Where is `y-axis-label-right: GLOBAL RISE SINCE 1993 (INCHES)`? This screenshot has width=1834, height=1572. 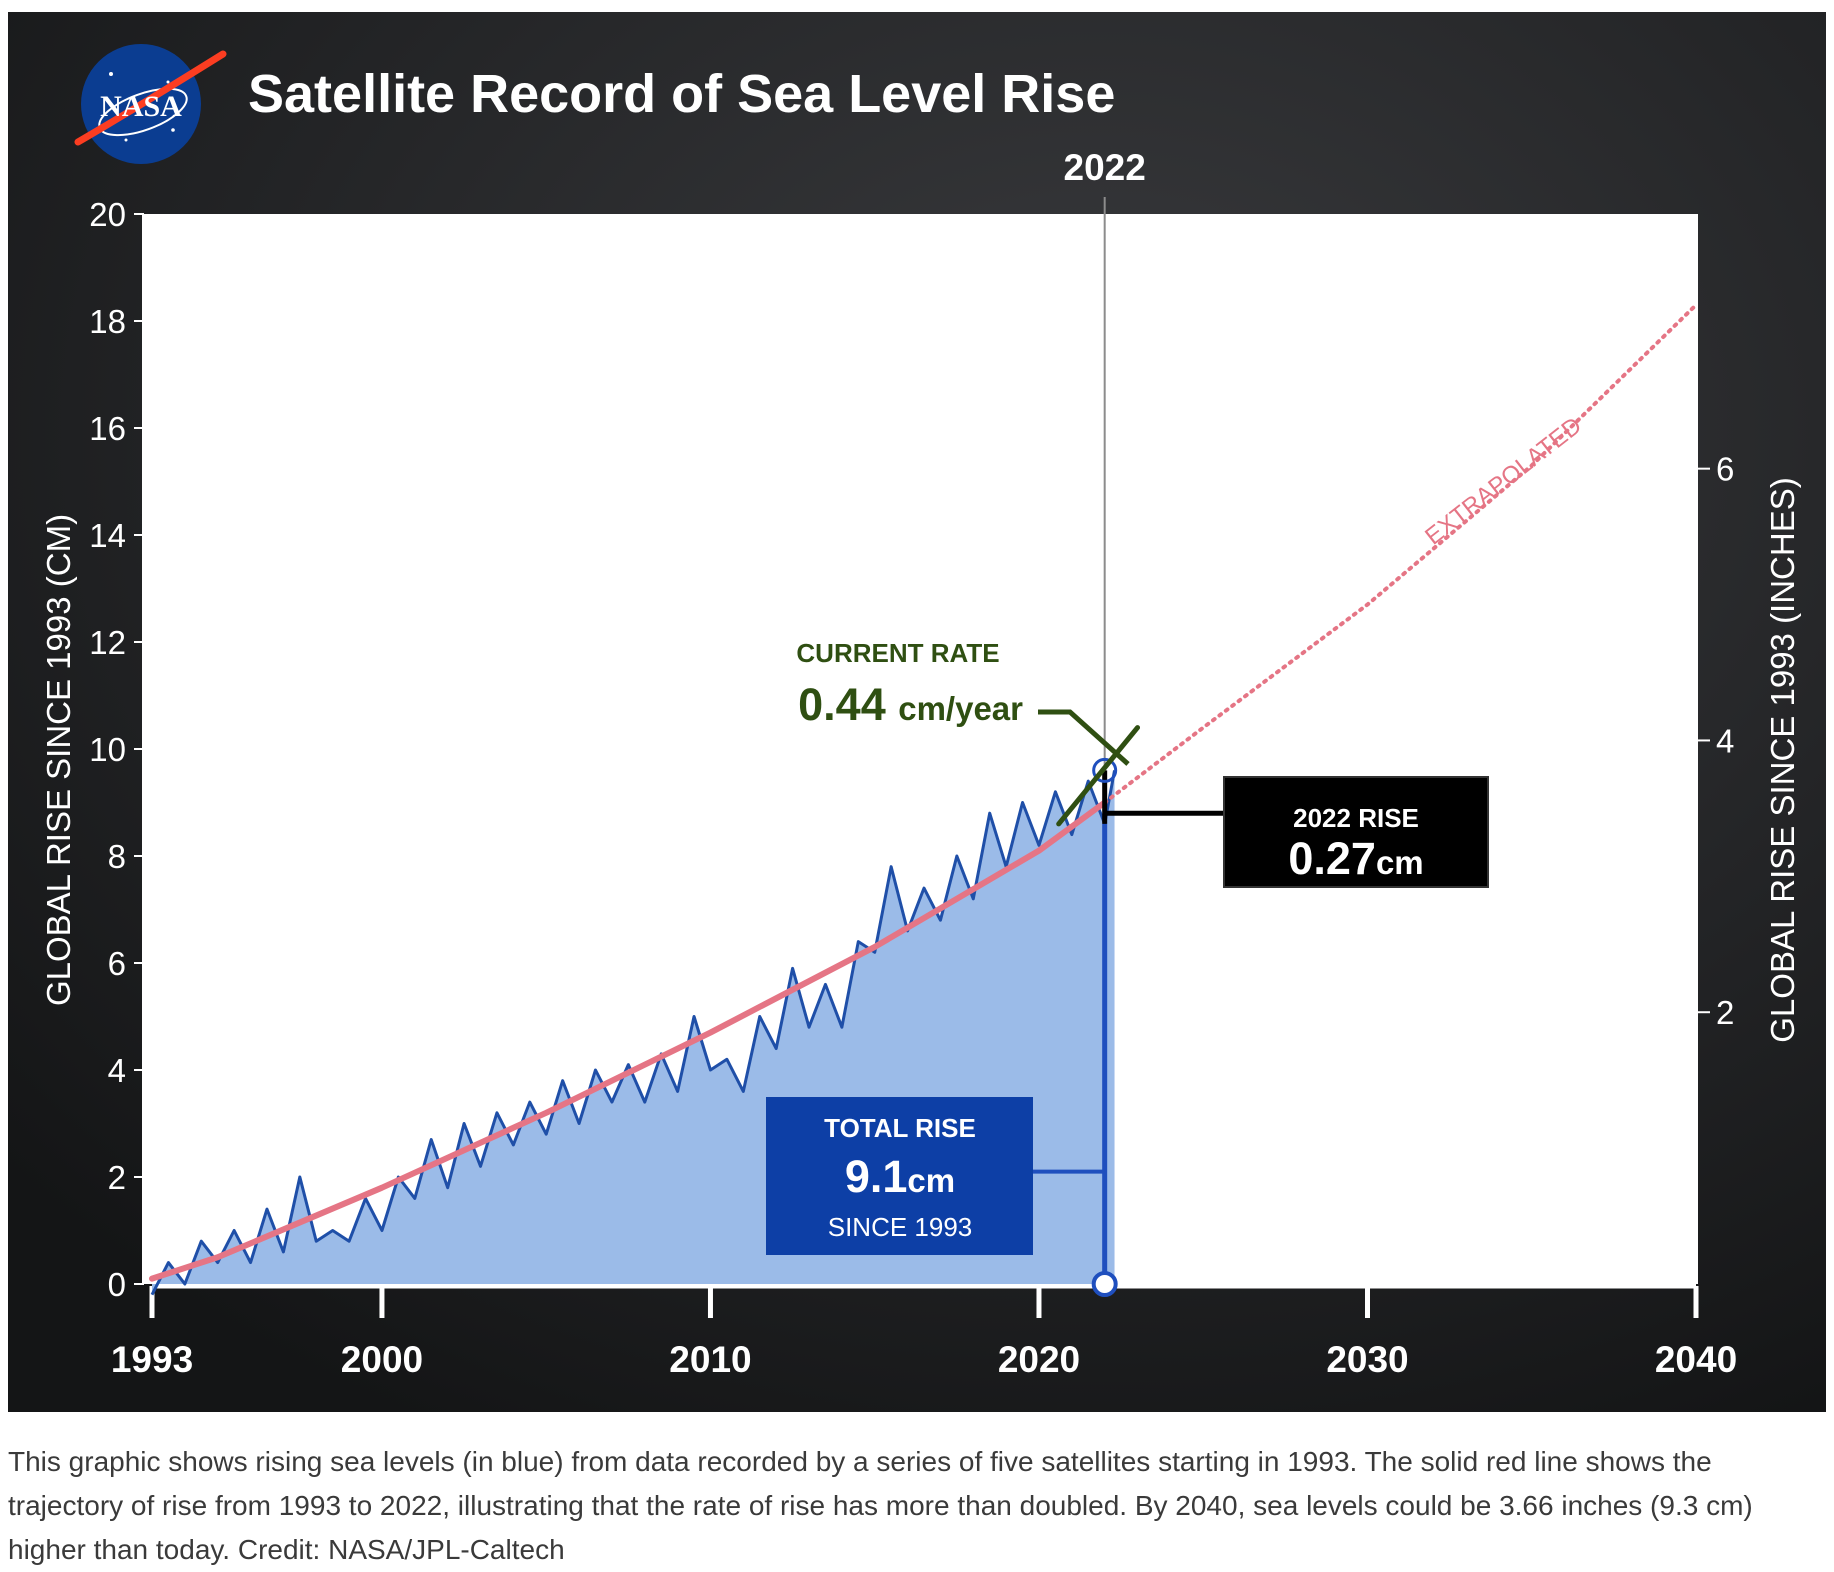
y-axis-label-right: GLOBAL RISE SINCE 1993 (INCHES) is located at coordinates (1782, 759).